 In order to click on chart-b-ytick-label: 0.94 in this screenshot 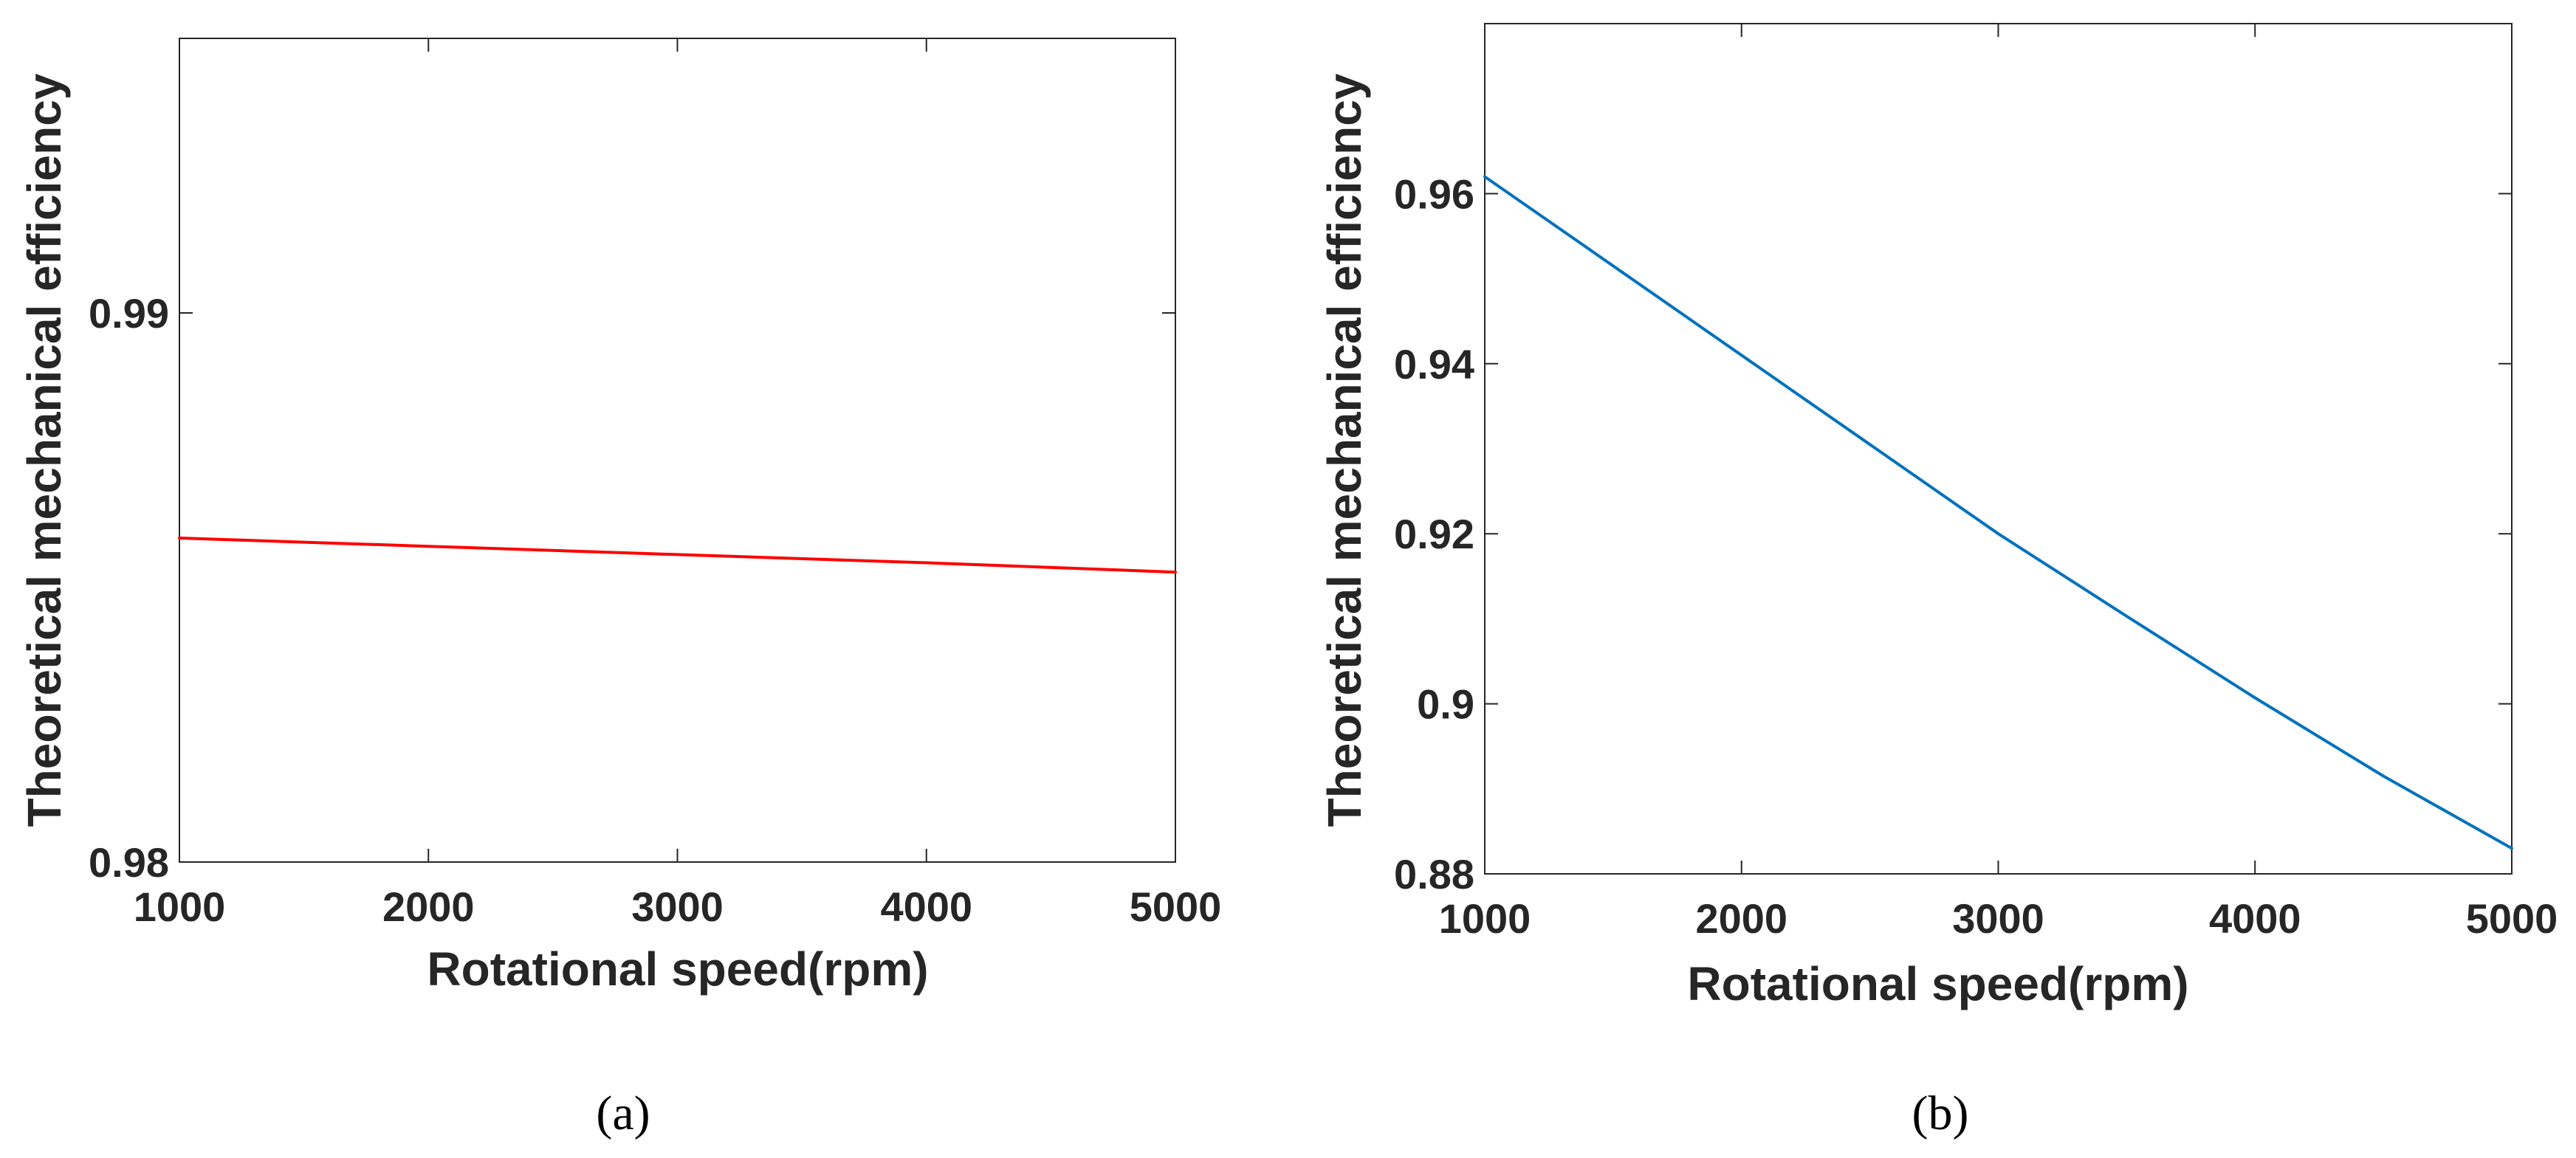, I will do `click(1434, 364)`.